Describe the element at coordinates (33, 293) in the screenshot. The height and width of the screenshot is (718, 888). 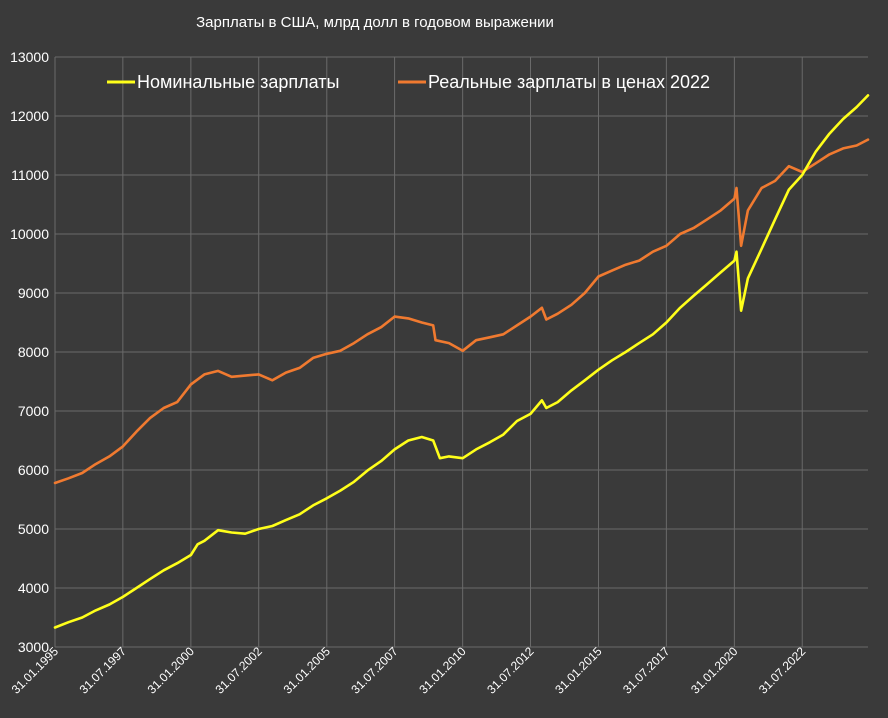
I see `y-tick-label: 9000` at that location.